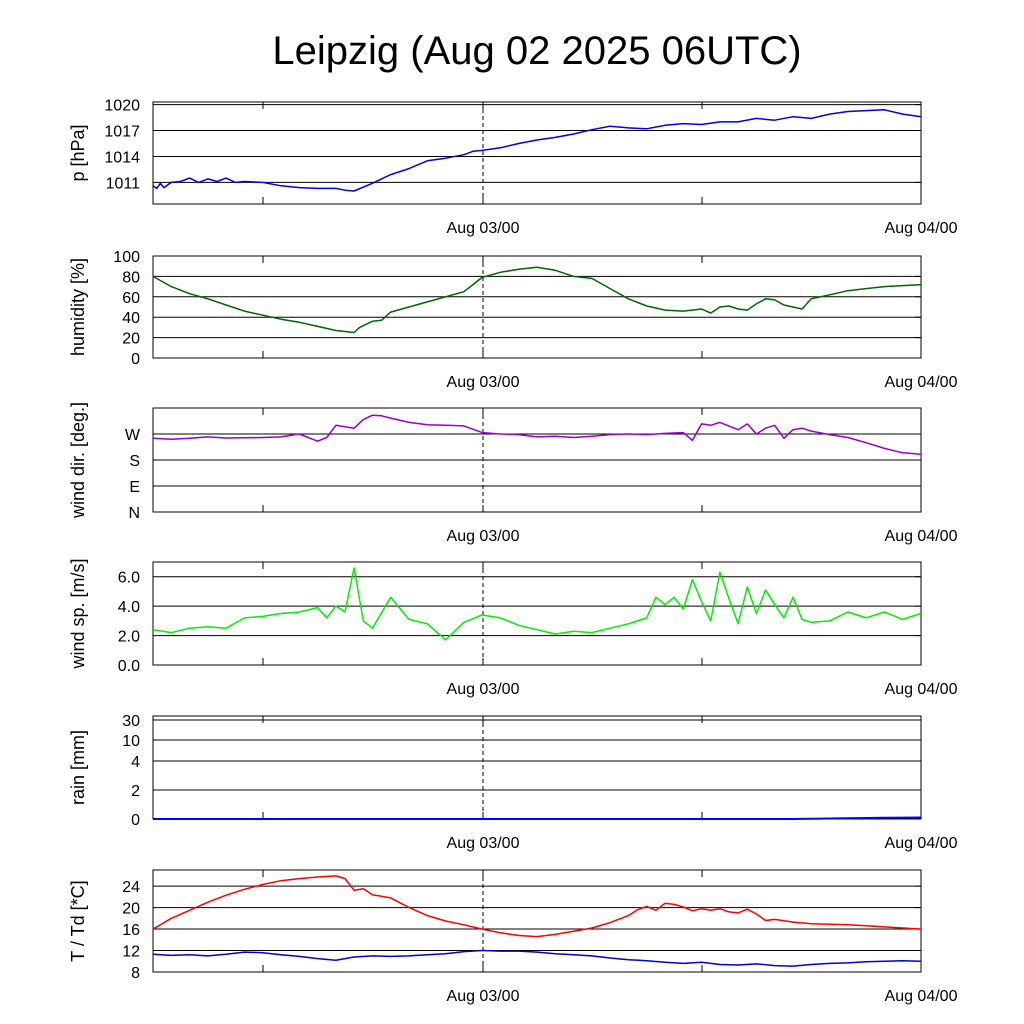  What do you see at coordinates (537, 604) in the screenshot?
I see `series-line-wind_speed` at bounding box center [537, 604].